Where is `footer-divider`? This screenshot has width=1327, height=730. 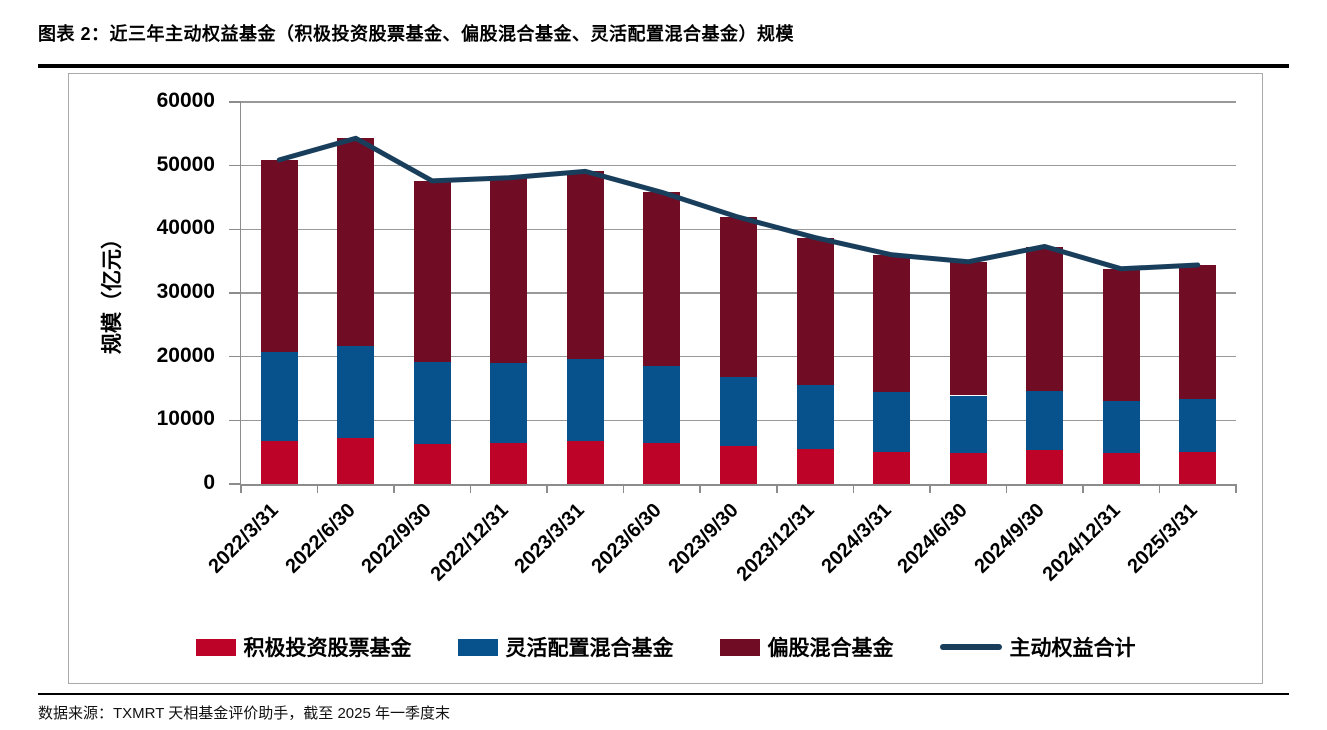
footer-divider is located at coordinates (663, 694).